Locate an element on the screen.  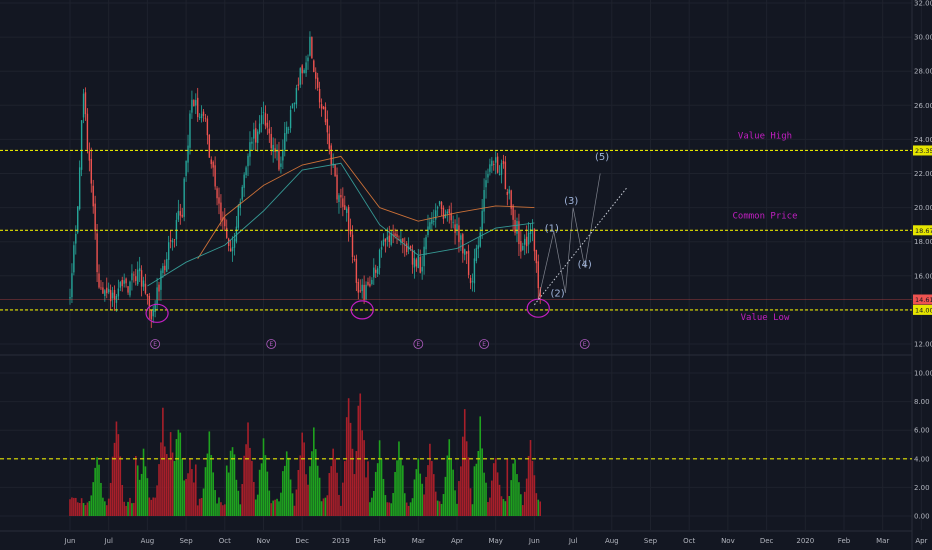
earnings-marker is located at coordinates (584, 344).